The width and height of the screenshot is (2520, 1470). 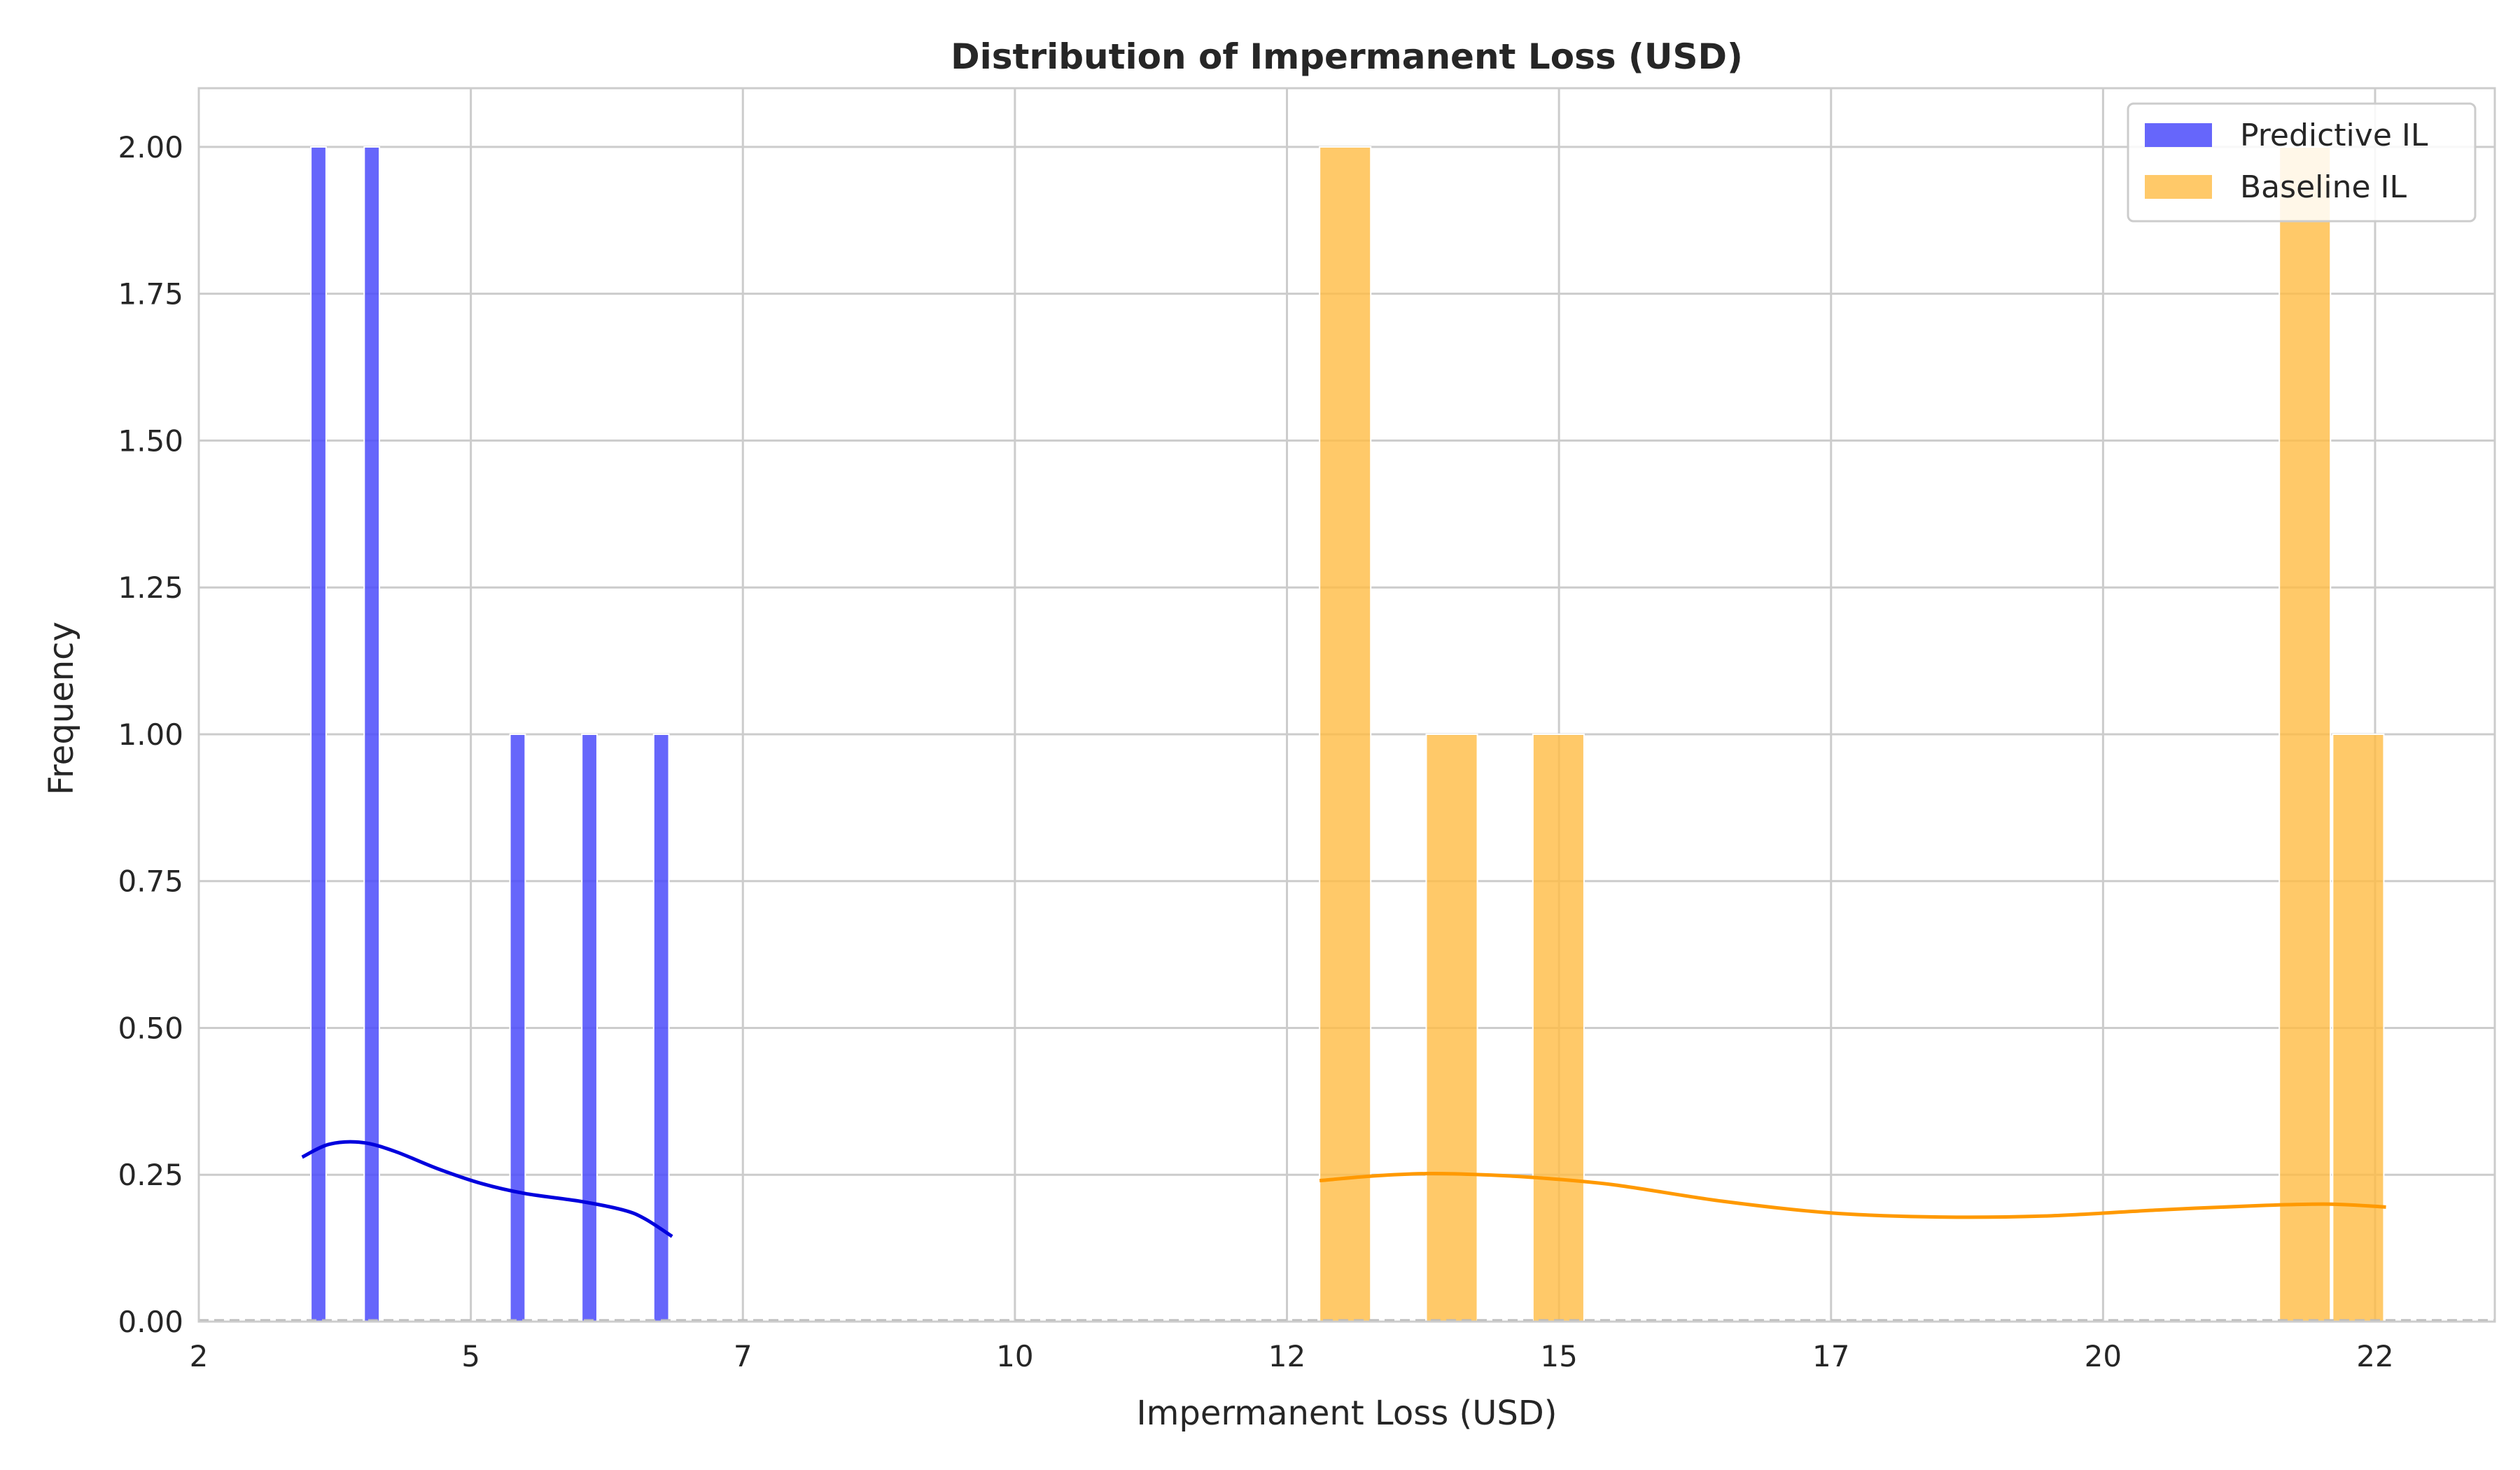 I want to click on y-axis-ticks: 0.00 0.25 0.50 0.75 1.00 1.25 1.50 1.75 2.00, so click(x=150, y=734).